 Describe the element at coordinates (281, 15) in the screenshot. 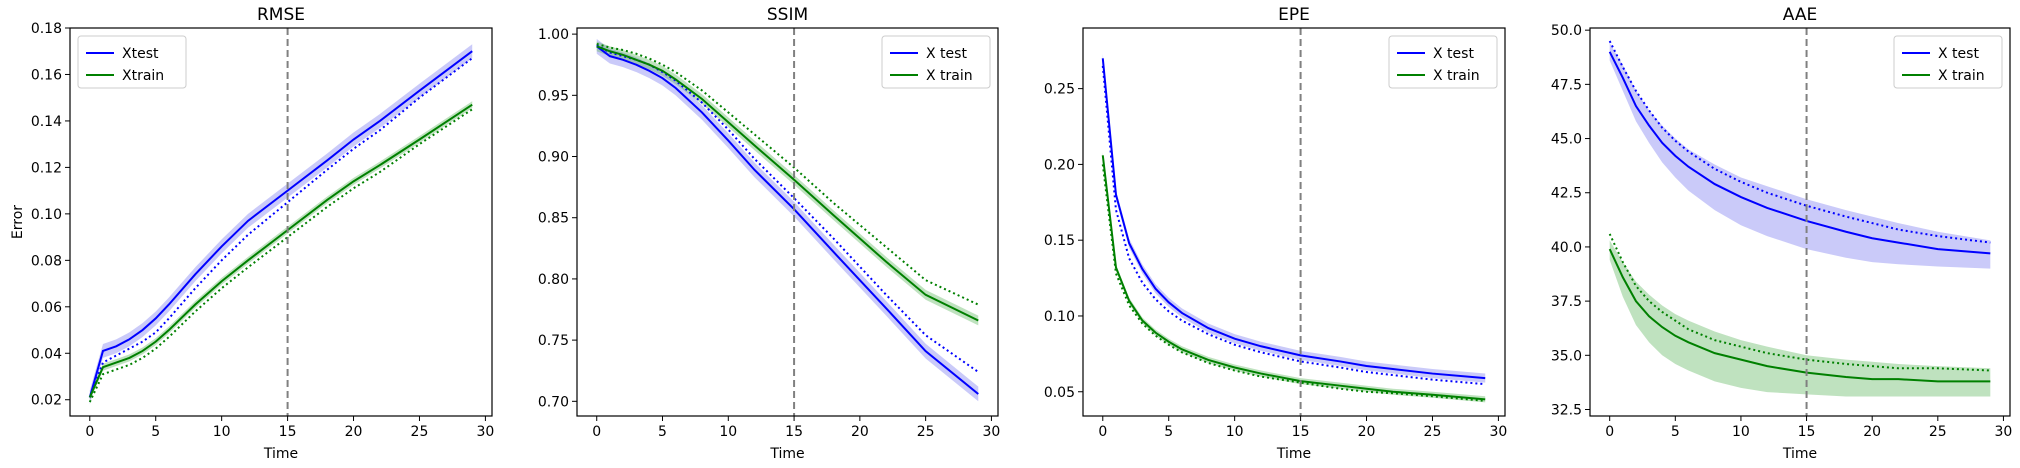

I see `subplot-title: RMSE` at that location.